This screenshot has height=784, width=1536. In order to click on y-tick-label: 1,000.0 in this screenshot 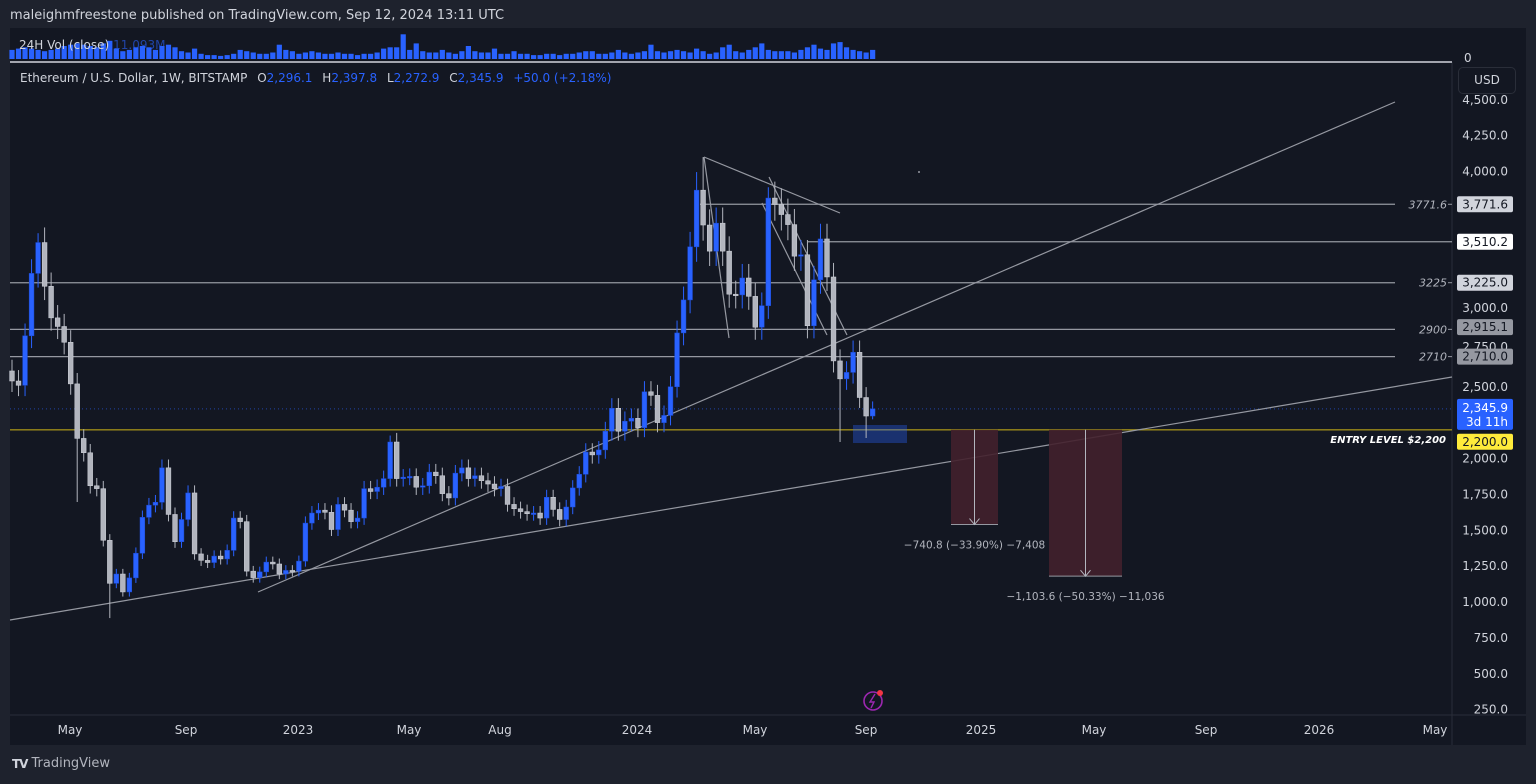, I will do `click(1485, 602)`.